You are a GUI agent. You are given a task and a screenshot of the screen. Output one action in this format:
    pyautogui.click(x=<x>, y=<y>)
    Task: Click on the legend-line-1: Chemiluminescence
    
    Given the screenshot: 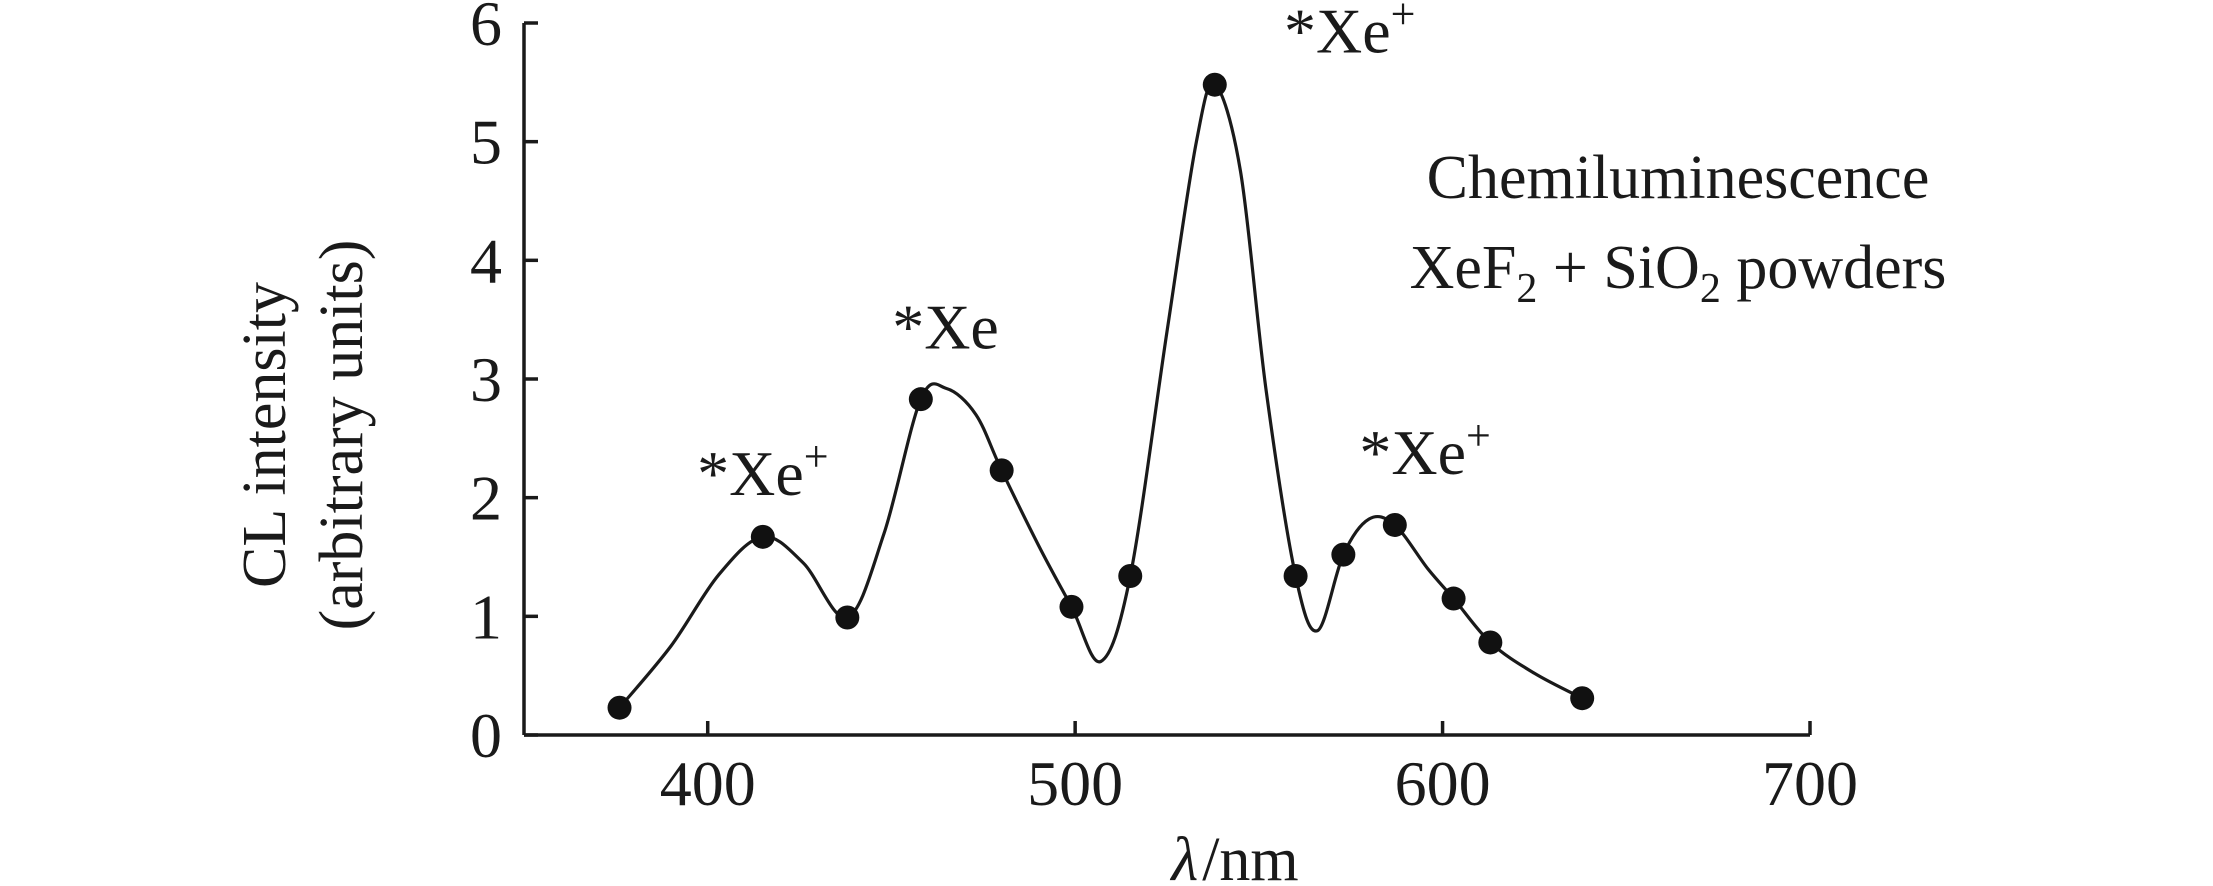 What is the action you would take?
    pyautogui.click(x=1678, y=178)
    